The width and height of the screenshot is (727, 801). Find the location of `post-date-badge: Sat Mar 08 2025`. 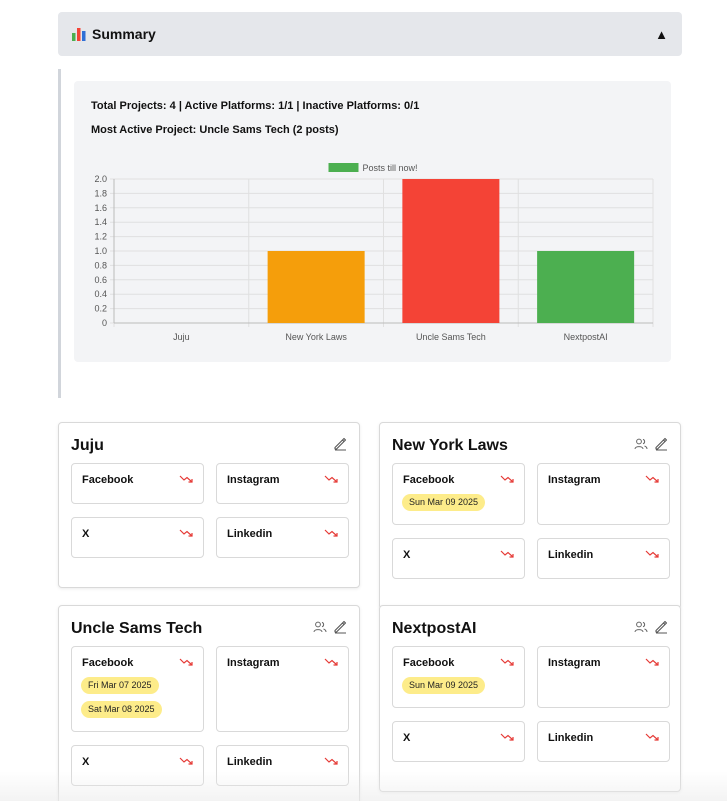

post-date-badge: Sat Mar 08 2025 is located at coordinates (121, 709).